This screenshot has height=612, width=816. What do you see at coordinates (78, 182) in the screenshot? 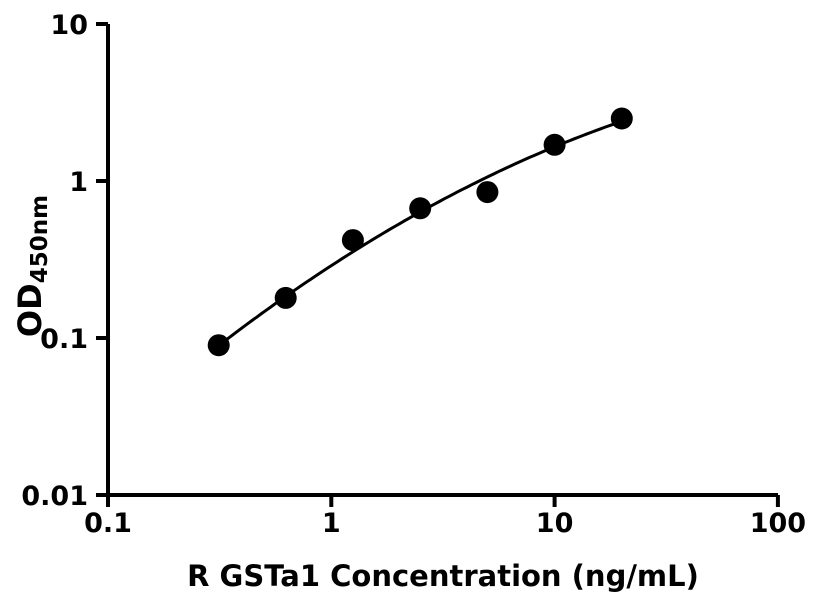
I see `y-tick-label: 1` at bounding box center [78, 182].